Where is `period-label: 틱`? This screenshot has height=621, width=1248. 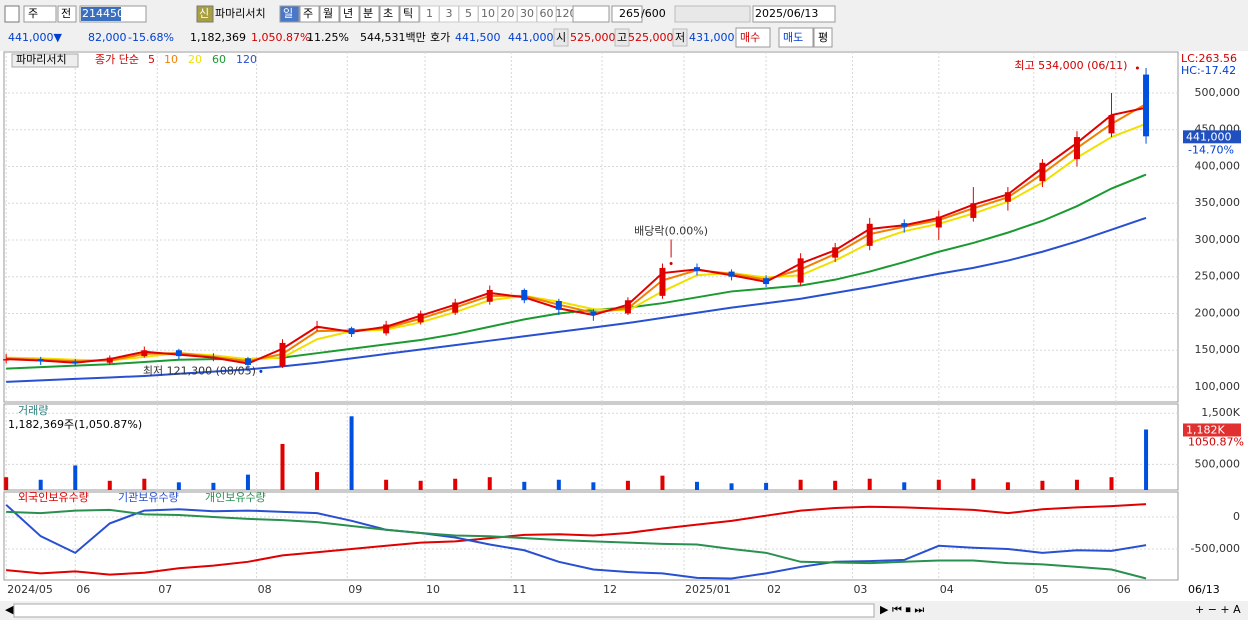
period-label: 틱 is located at coordinates (408, 13).